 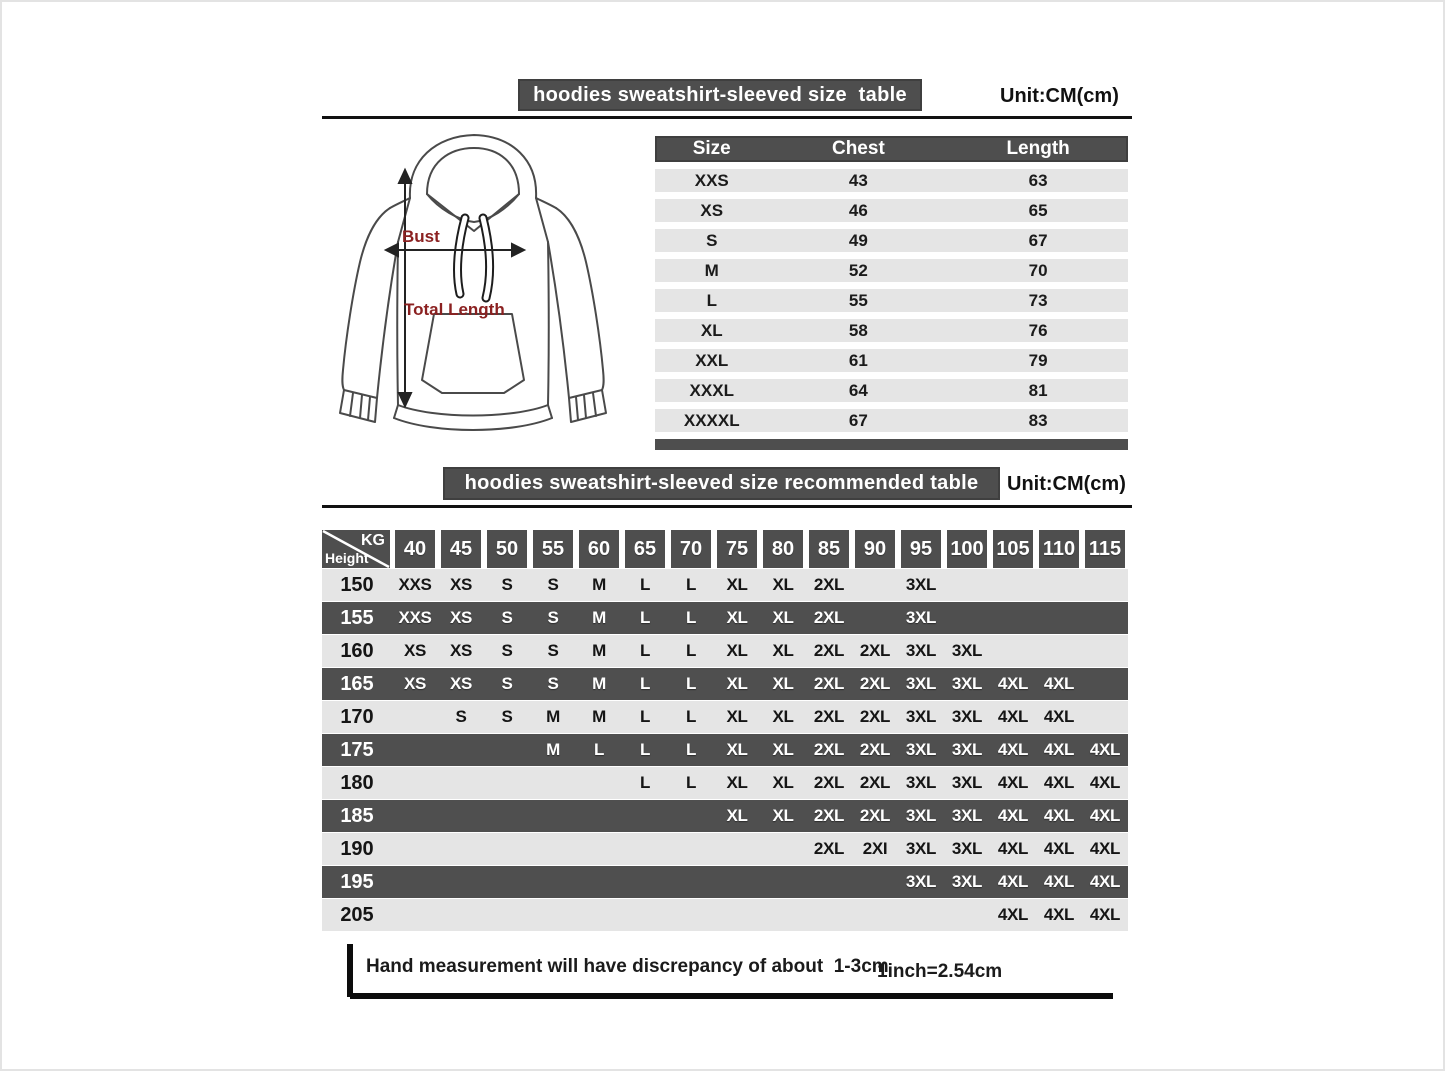 I want to click on chest-cell: 64, so click(x=858, y=390).